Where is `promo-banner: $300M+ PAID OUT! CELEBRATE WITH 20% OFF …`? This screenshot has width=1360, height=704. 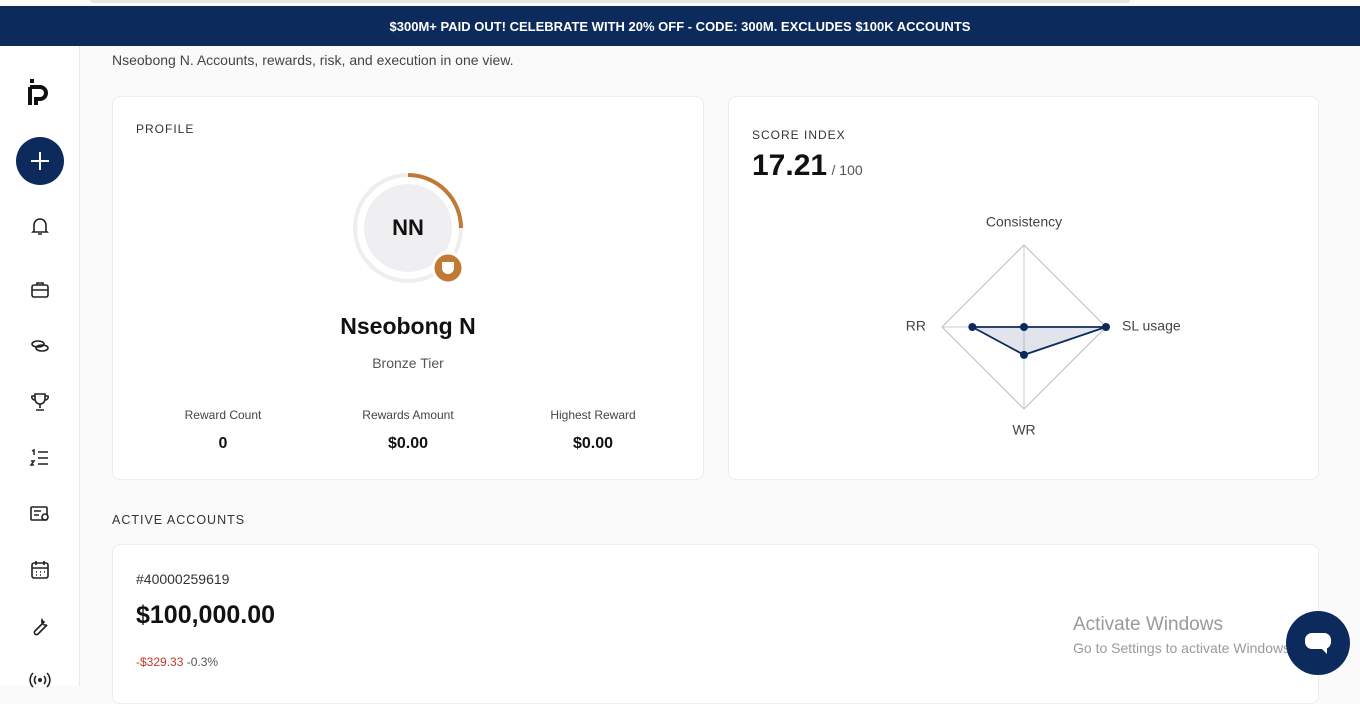 promo-banner: $300M+ PAID OUT! CELEBRATE WITH 20% OFF … is located at coordinates (680, 26).